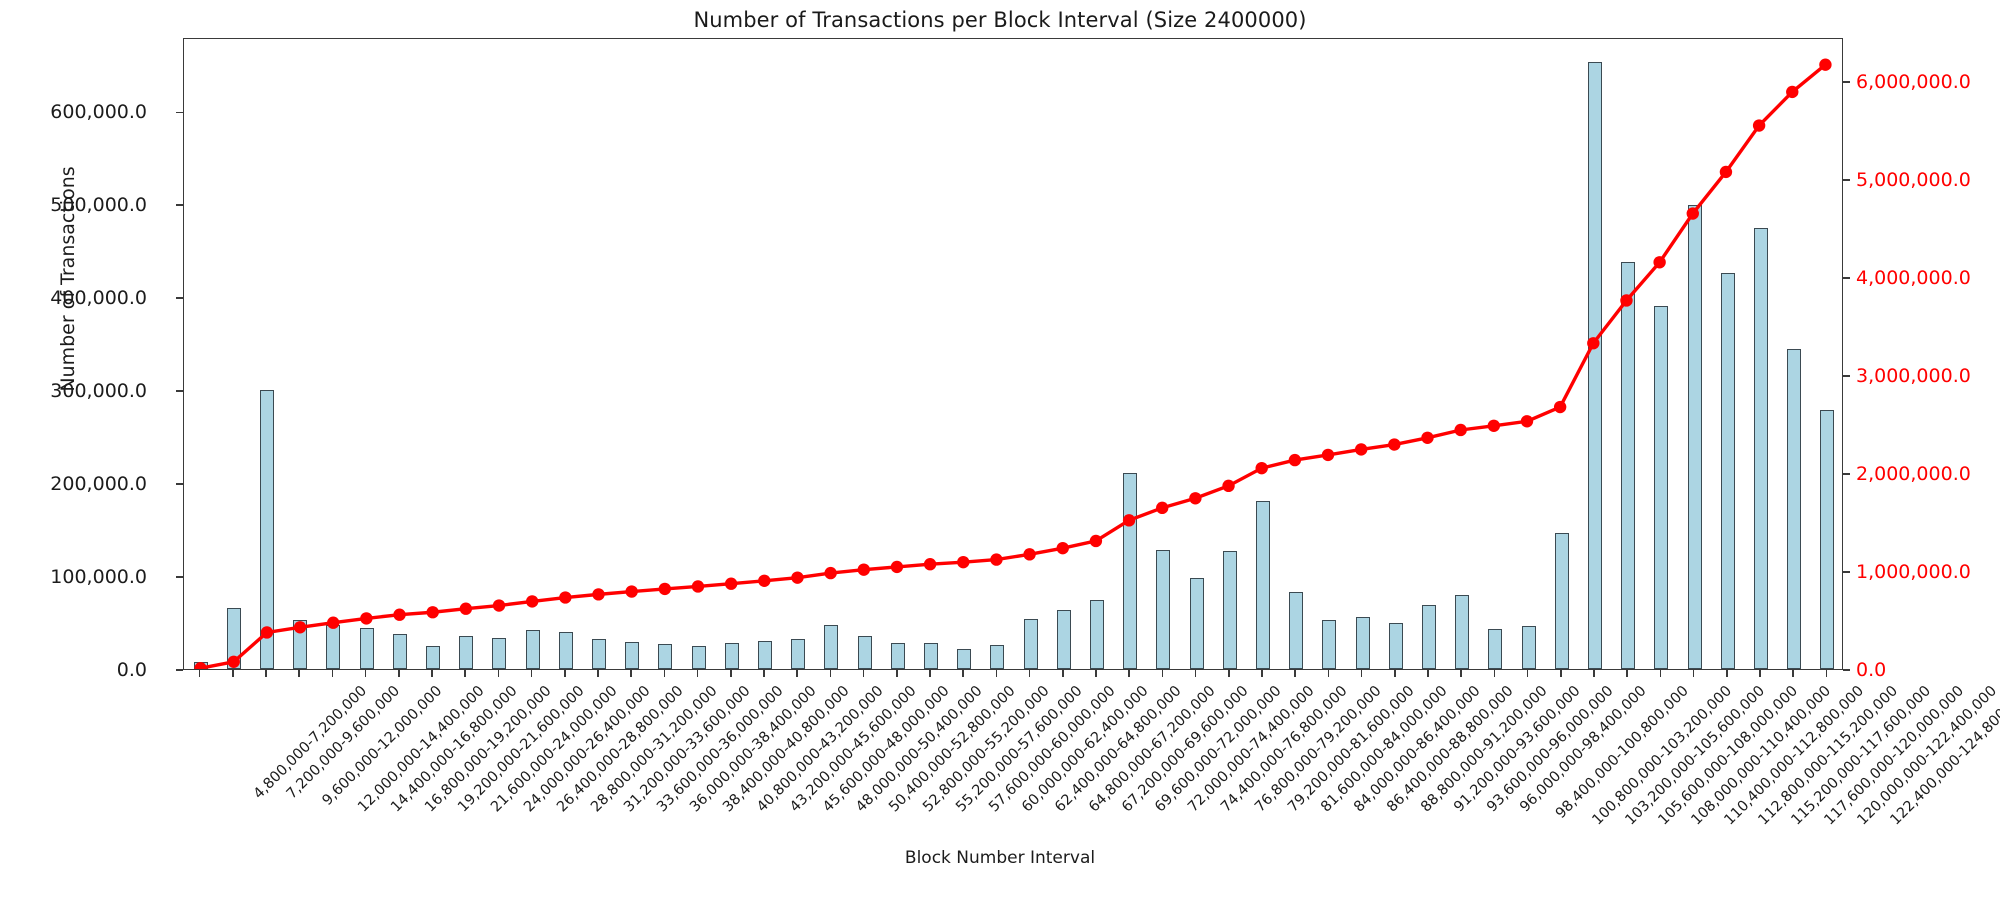 The image size is (2000, 900). Describe the element at coordinates (1871, 670) in the screenshot. I see `y2-axis-tick-label: 0.0` at that location.